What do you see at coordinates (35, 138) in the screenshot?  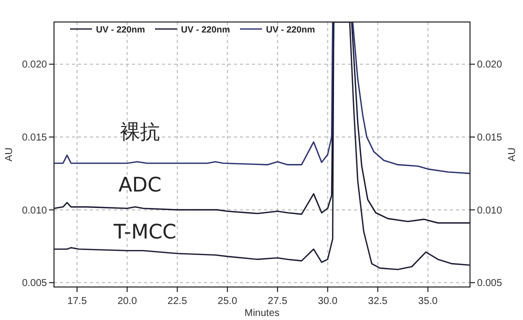 I see `y-tick-label: 0.015` at bounding box center [35, 138].